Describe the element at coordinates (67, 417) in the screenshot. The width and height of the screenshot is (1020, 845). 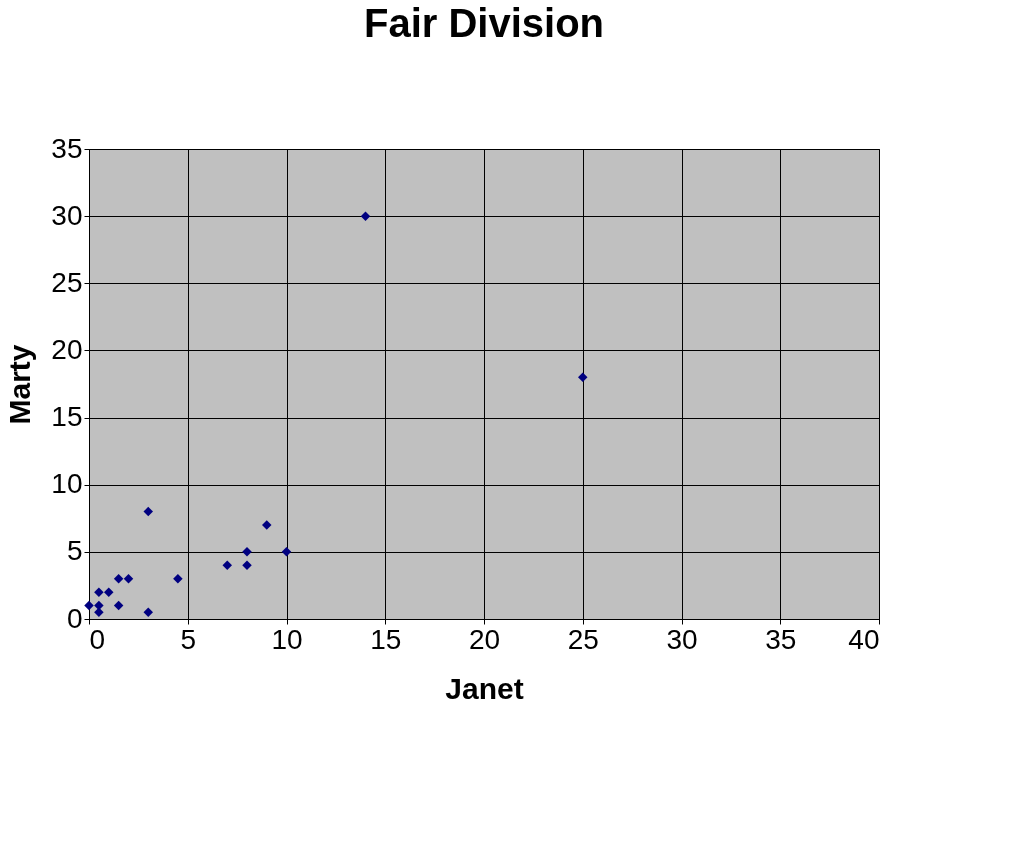
I see `y-tick-label: 15` at that location.